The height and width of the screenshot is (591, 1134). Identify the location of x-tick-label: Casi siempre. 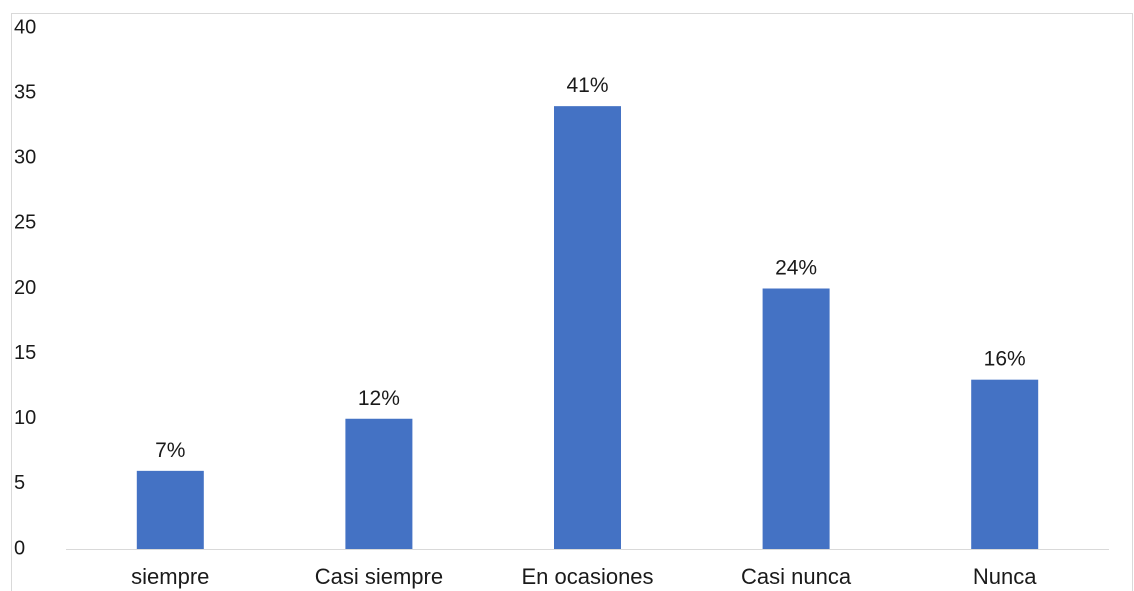
(379, 576).